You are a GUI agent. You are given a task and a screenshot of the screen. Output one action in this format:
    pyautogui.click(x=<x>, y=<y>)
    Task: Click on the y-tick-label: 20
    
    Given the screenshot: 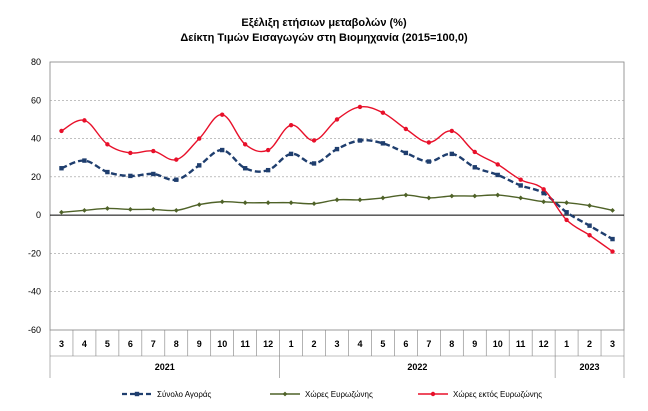 What is the action you would take?
    pyautogui.click(x=36, y=177)
    